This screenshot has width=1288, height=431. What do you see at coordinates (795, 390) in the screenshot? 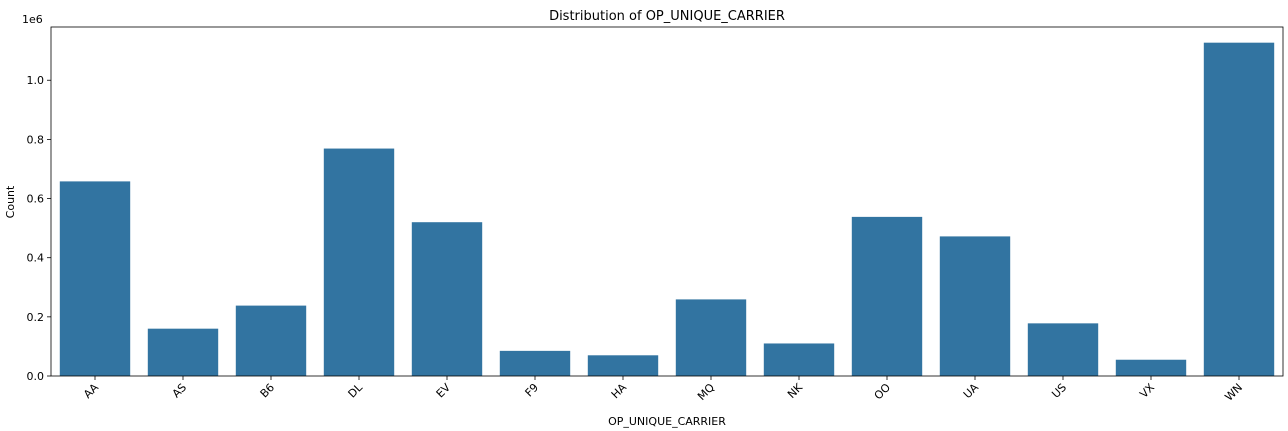
I see `x-tick-label: NK` at bounding box center [795, 390].